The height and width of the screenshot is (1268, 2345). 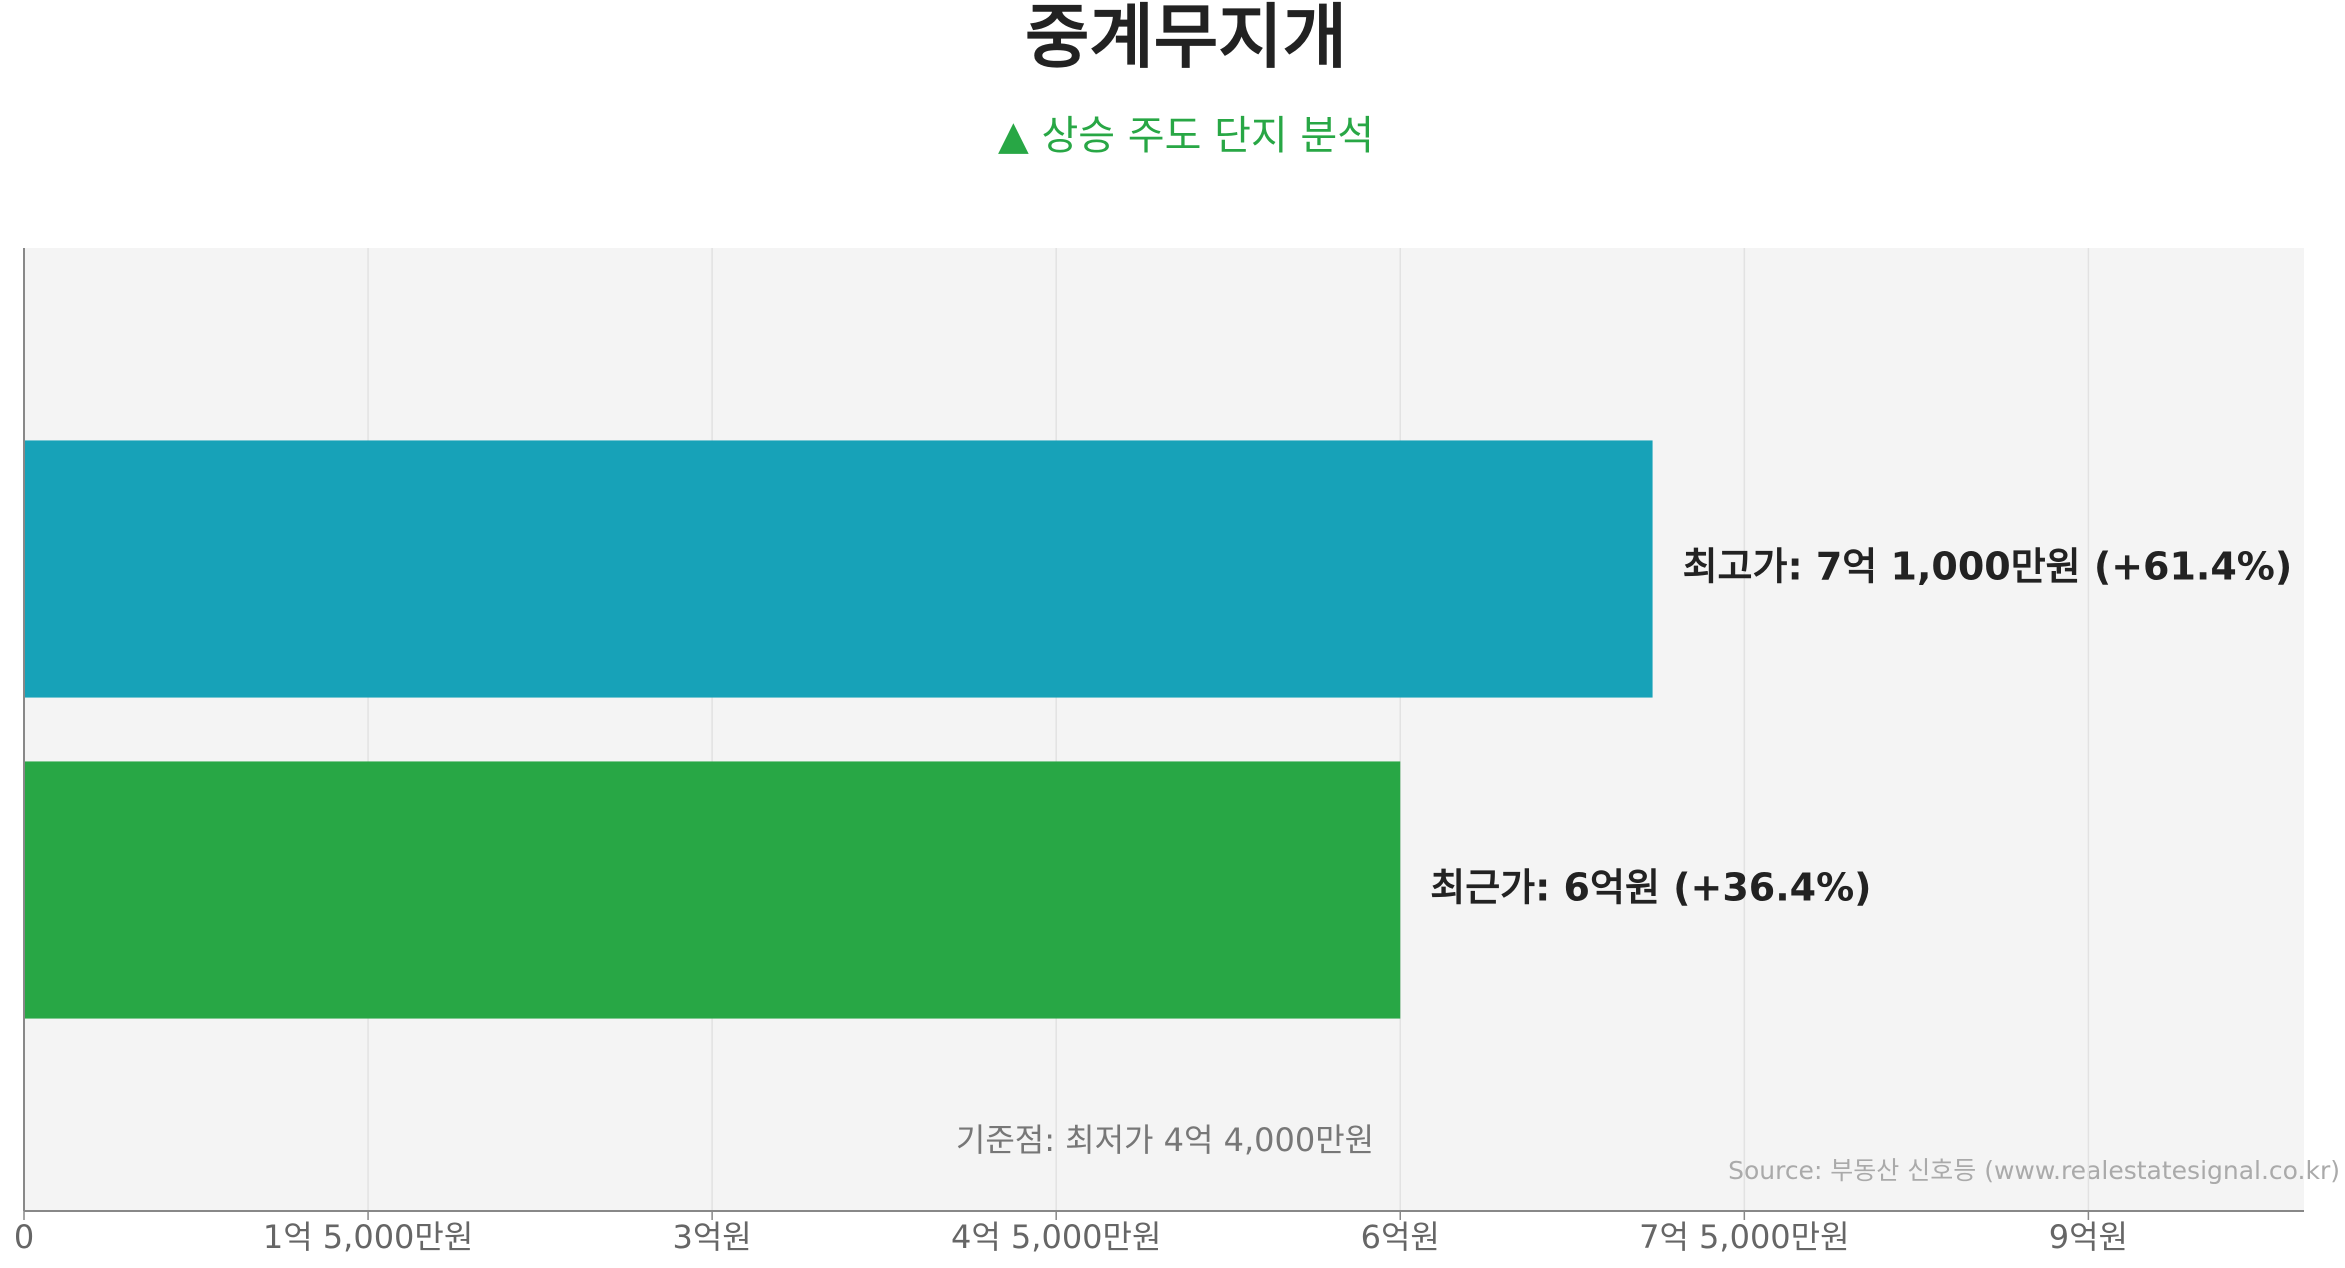 What do you see at coordinates (1165, 1140) in the screenshot?
I see `annotation: 기준점: 최저가 4억 4,000만원` at bounding box center [1165, 1140].